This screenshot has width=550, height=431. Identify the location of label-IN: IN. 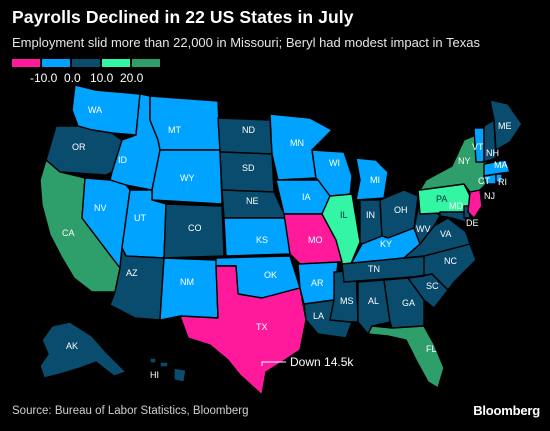
(370, 215).